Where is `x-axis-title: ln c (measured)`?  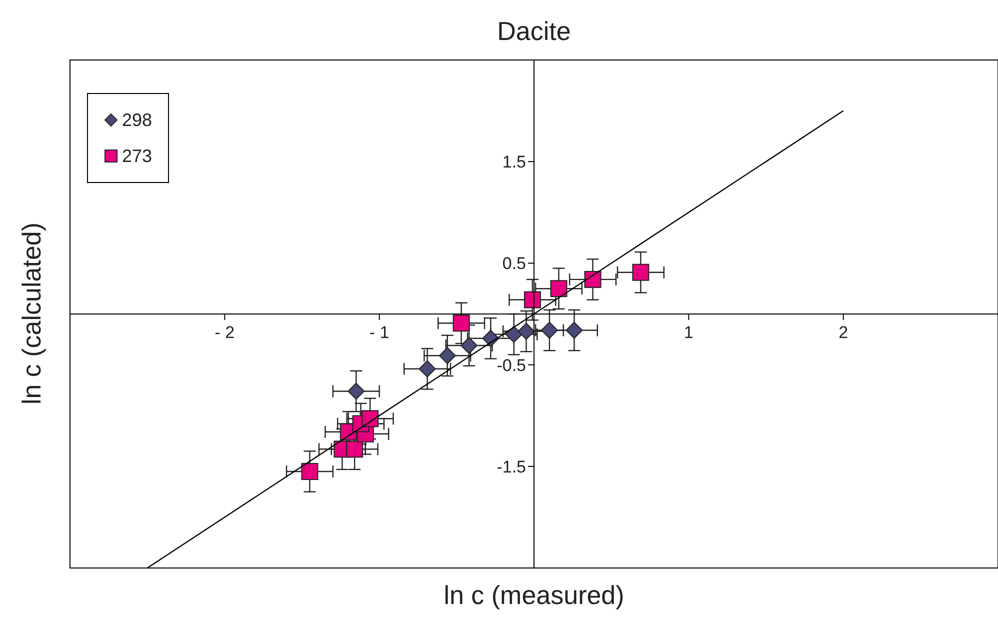
x-axis-title: ln c (measured) is located at coordinates (534, 595).